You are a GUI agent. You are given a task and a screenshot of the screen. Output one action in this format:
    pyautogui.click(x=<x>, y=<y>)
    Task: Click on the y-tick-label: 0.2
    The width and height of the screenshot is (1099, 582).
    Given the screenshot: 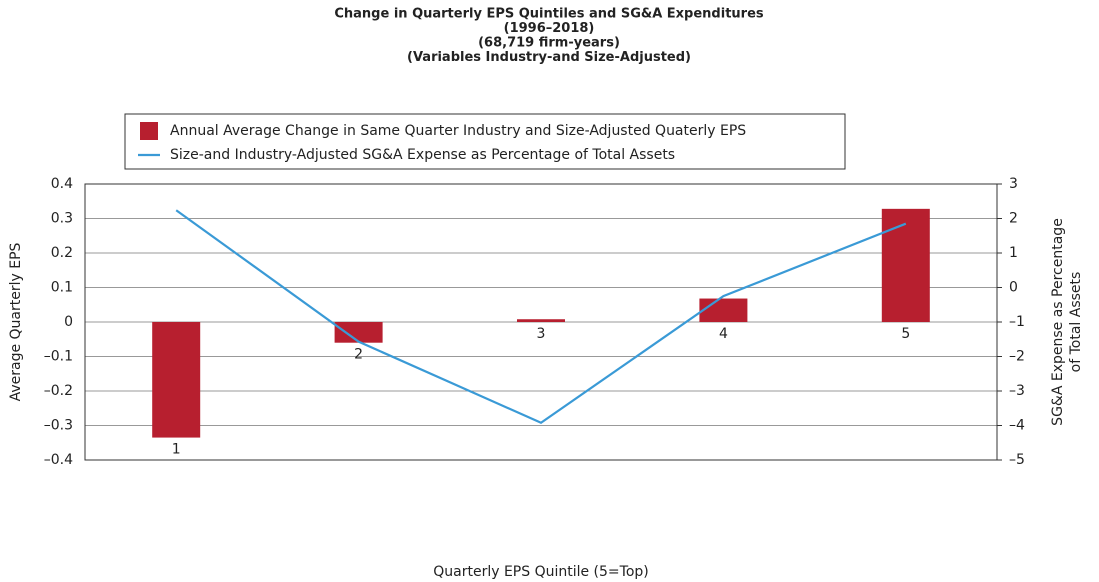 What is the action you would take?
    pyautogui.click(x=62, y=253)
    